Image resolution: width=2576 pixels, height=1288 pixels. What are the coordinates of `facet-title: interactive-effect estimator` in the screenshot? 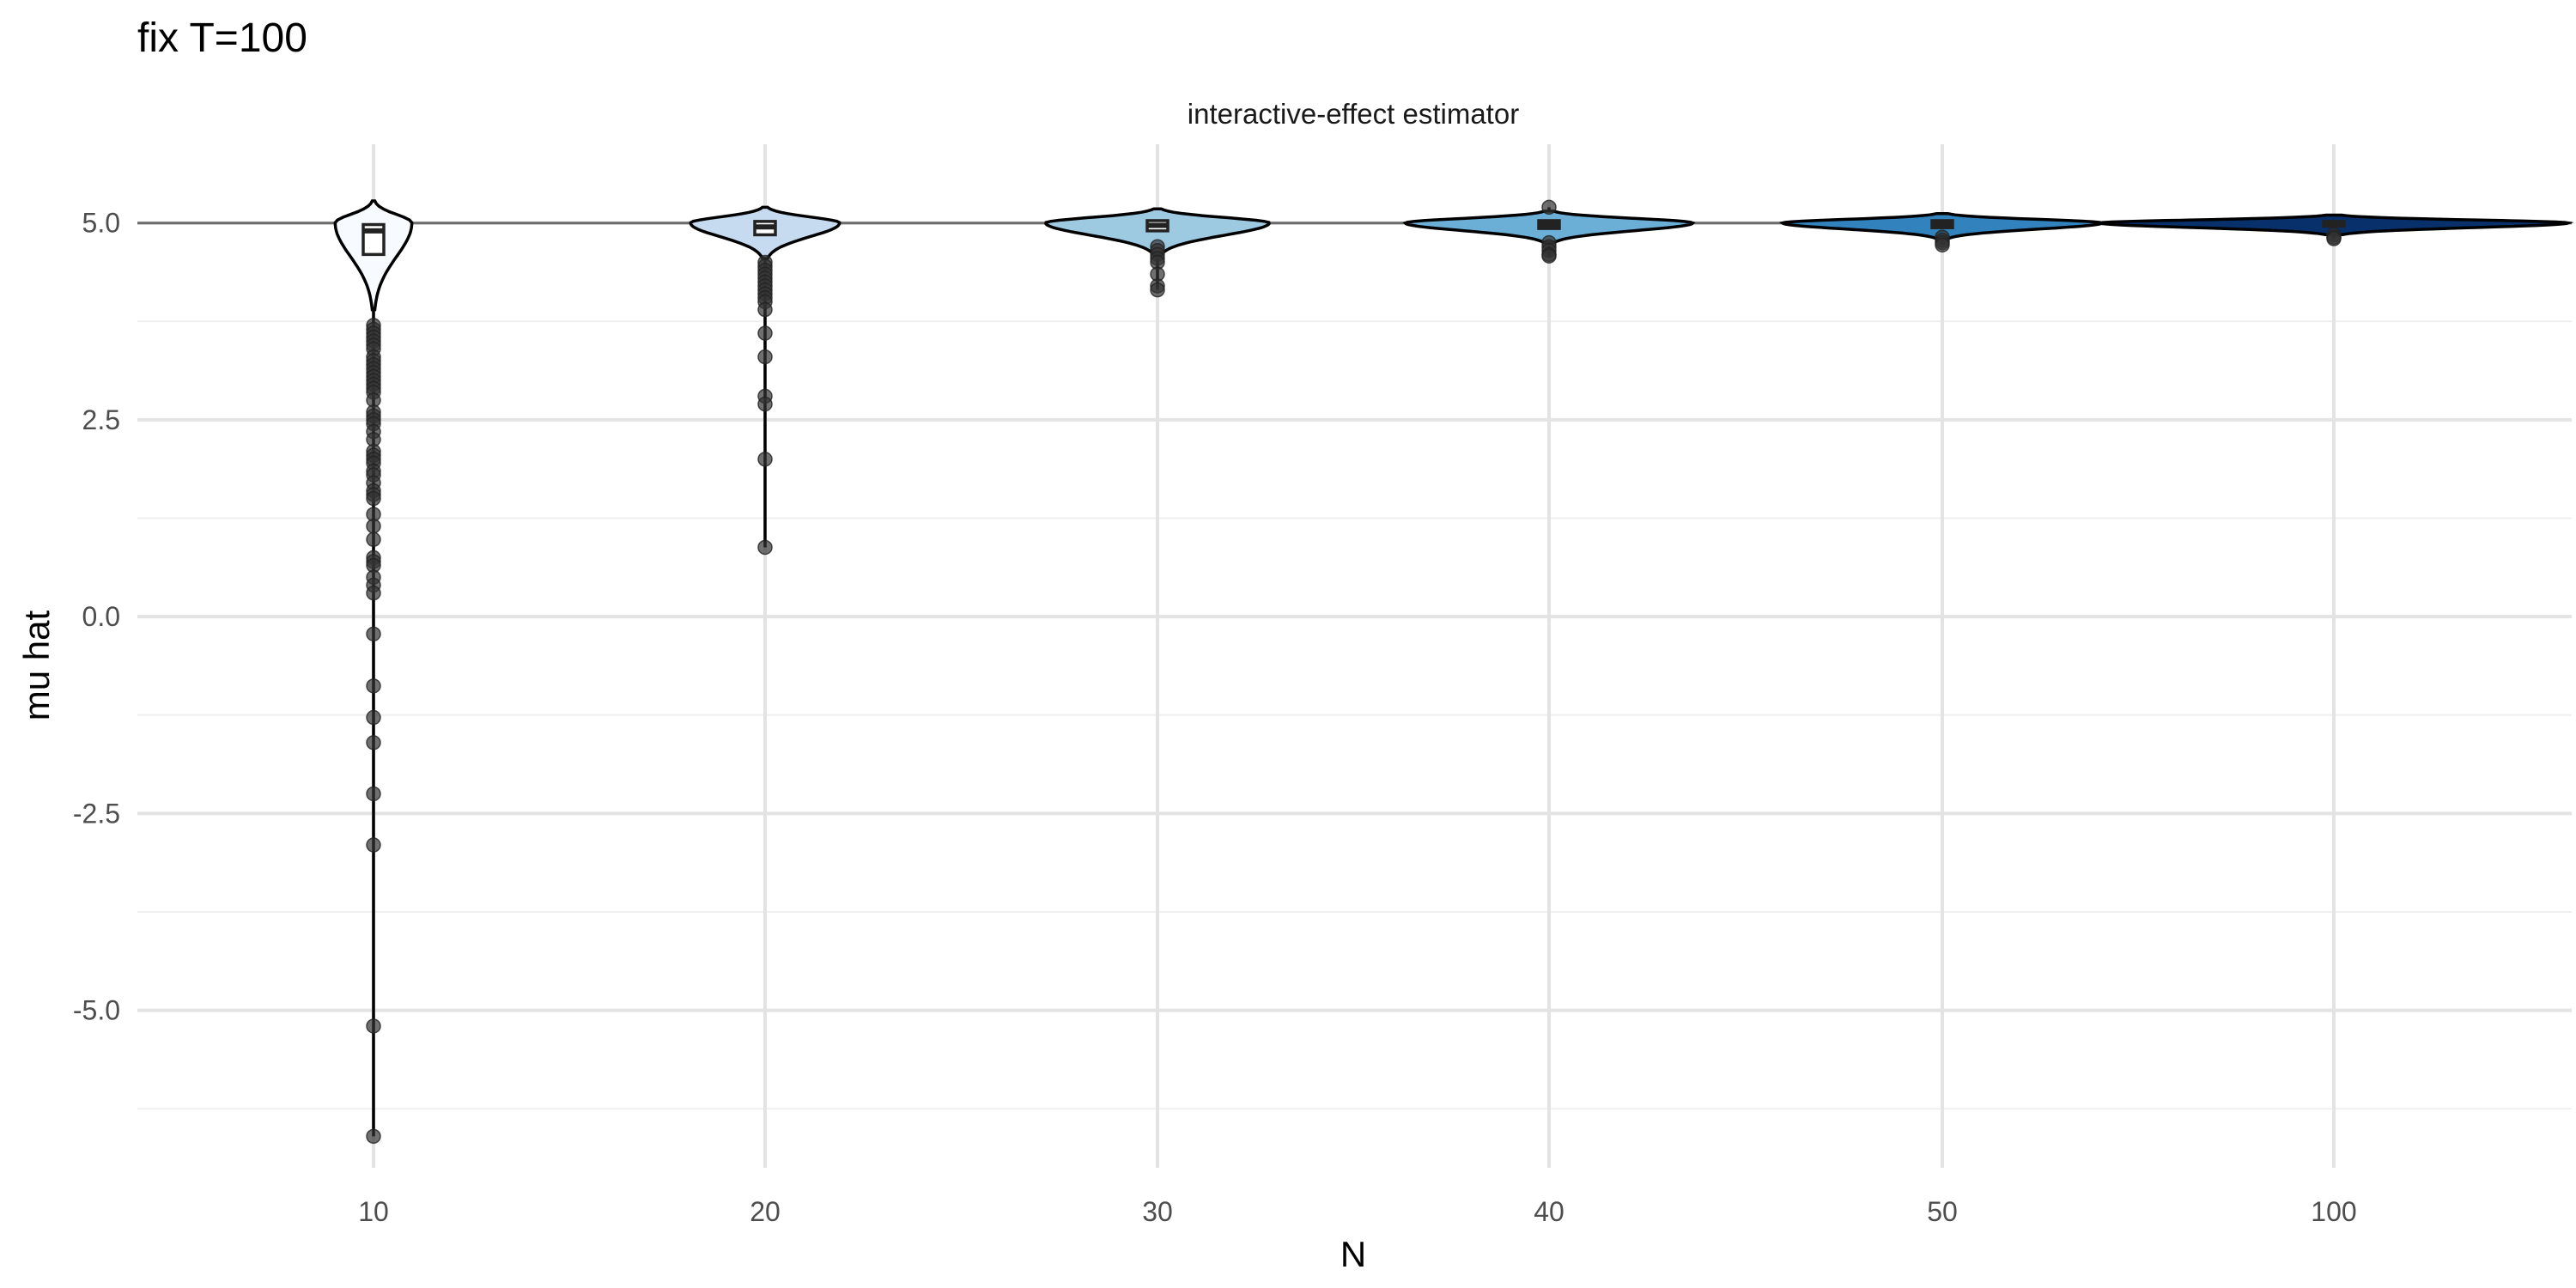 It's located at (1353, 114).